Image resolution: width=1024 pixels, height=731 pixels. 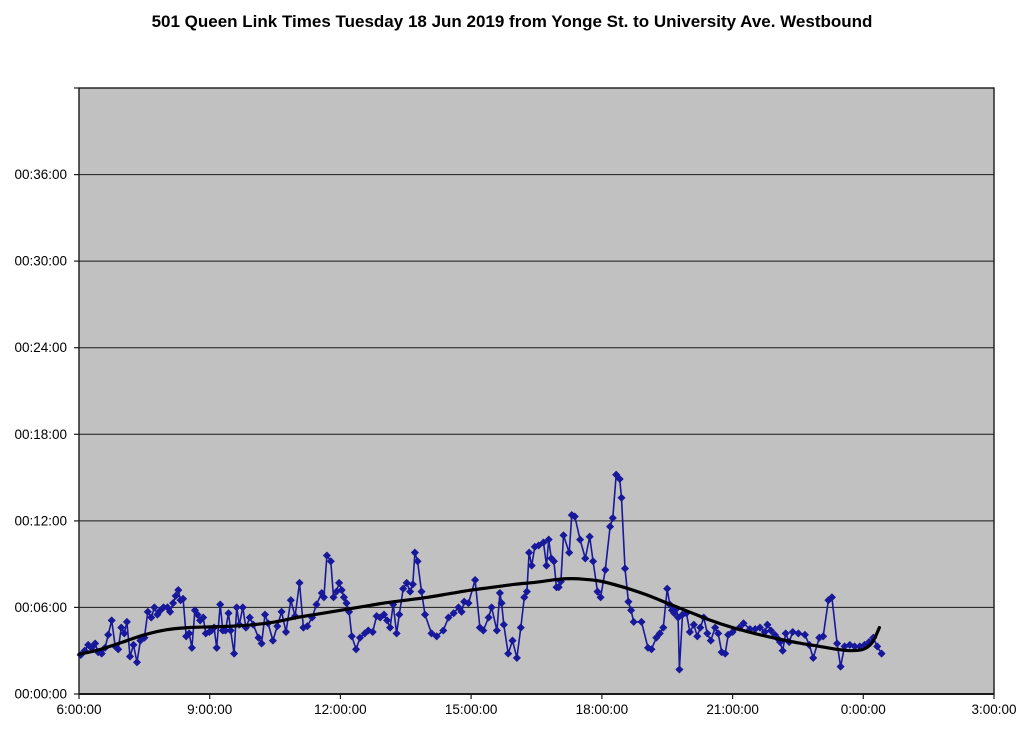 What do you see at coordinates (40, 174) in the screenshot?
I see `y-axis-label: 00:36:00` at bounding box center [40, 174].